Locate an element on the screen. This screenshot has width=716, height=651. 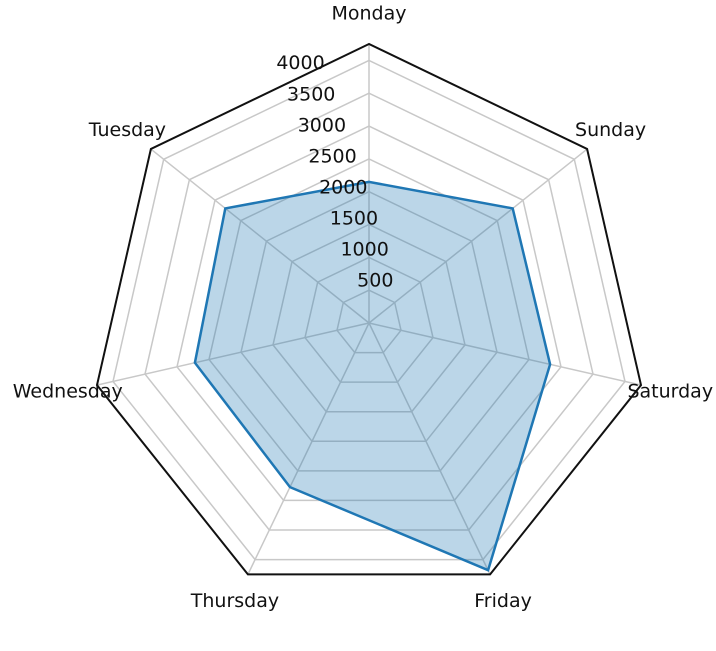
category-label: Monday is located at coordinates (368, 14).